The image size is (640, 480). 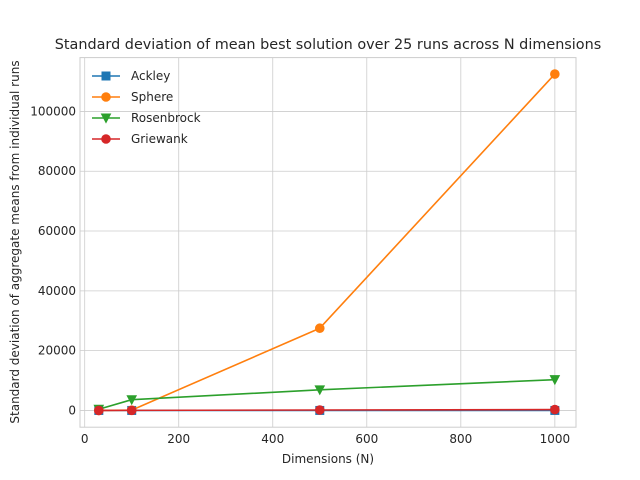 I want to click on y-tick-label: 0, so click(x=72, y=410).